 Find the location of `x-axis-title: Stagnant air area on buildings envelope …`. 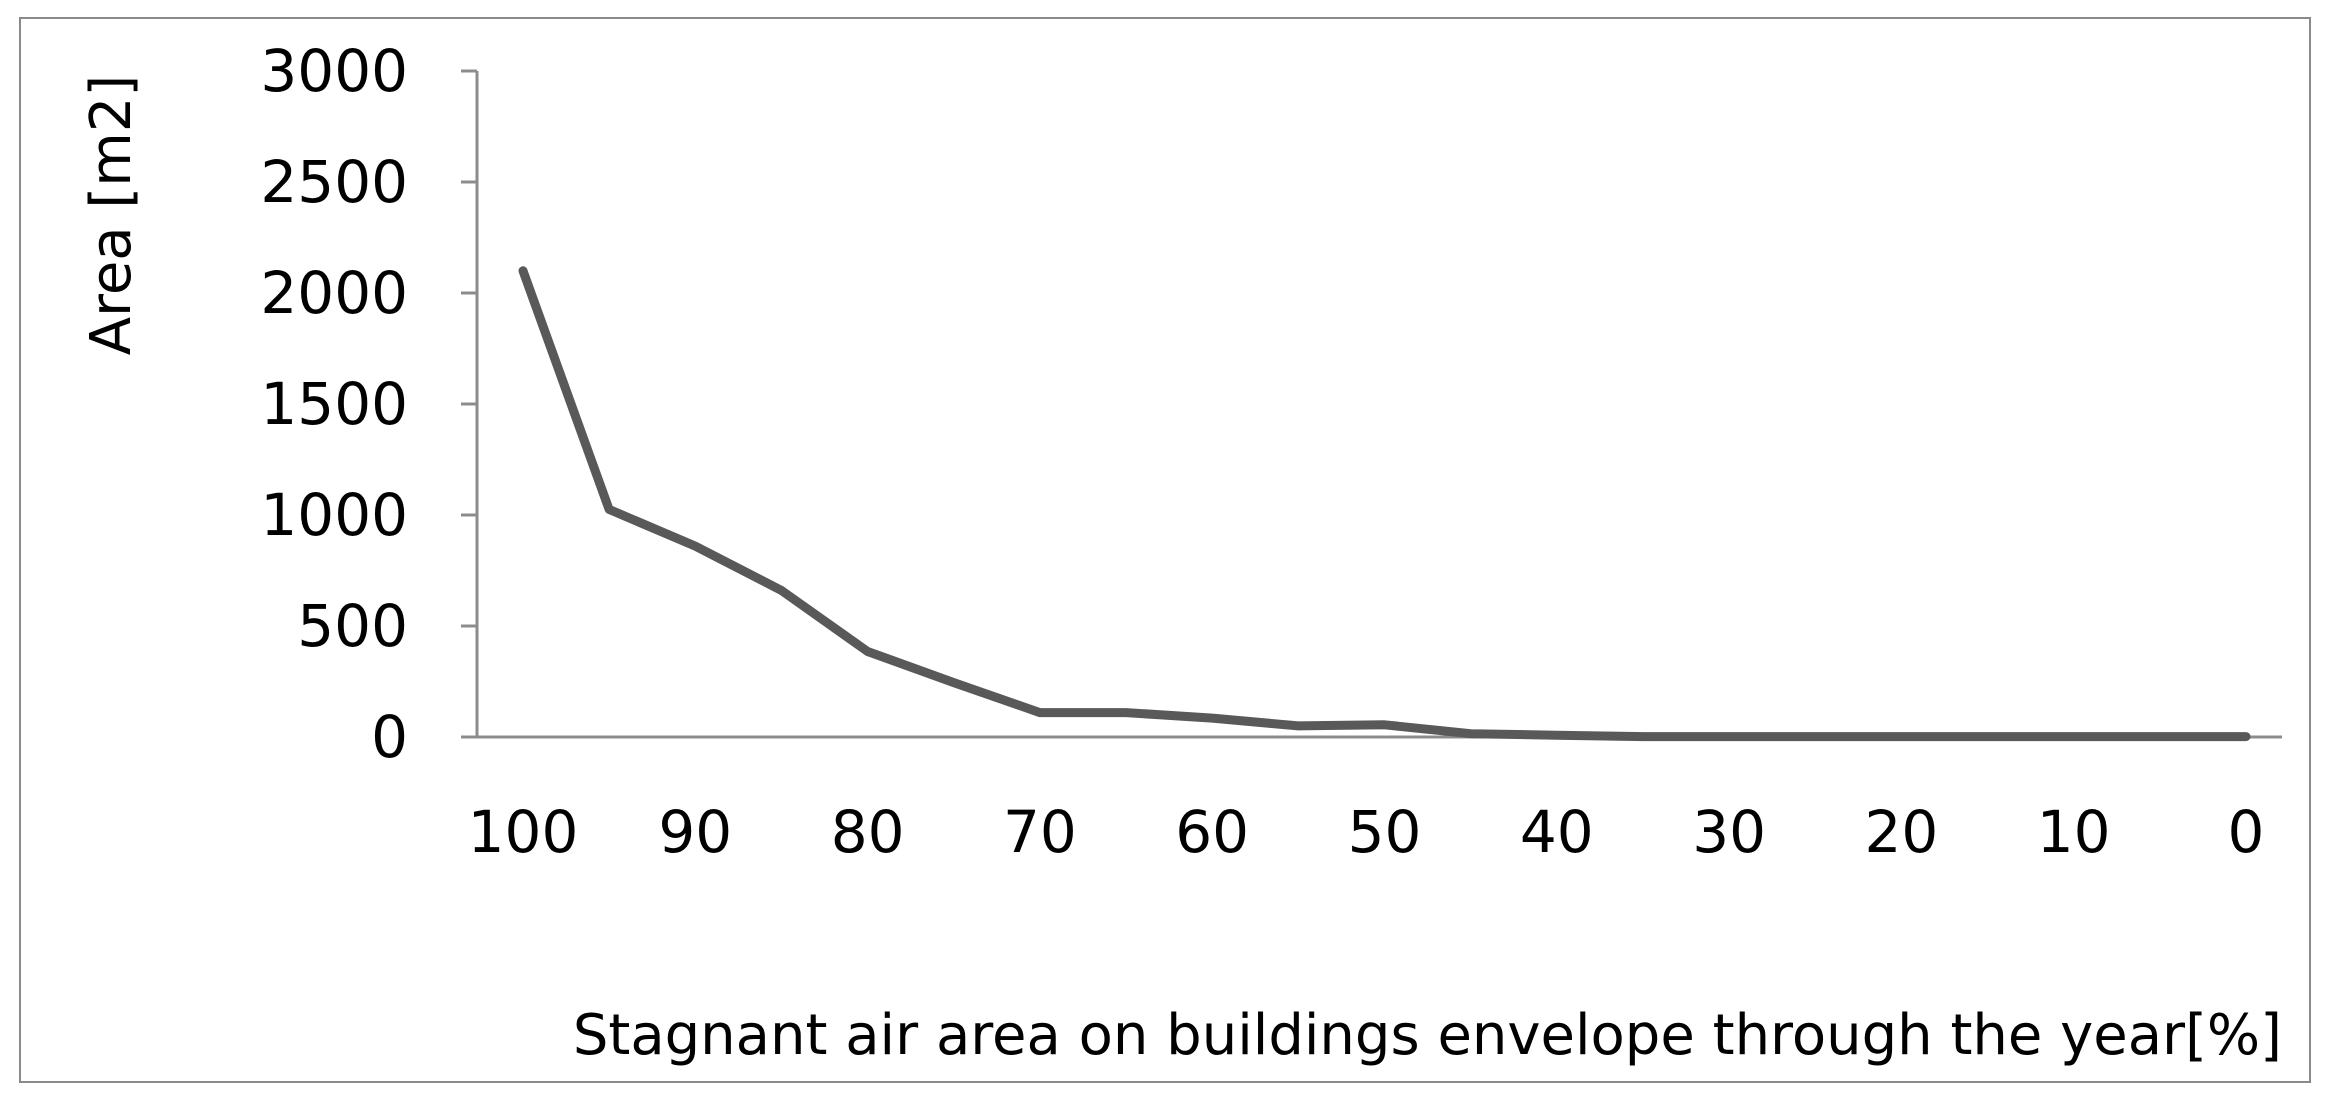

x-axis-title: Stagnant air area on buildings envelope … is located at coordinates (1427, 1035).